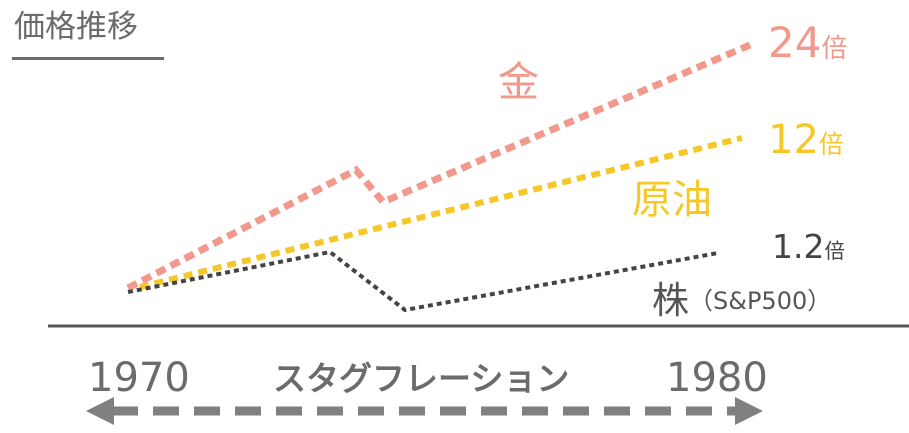 The width and height of the screenshot is (909, 433). I want to click on oil-multiple-number: 12, so click(793, 140).